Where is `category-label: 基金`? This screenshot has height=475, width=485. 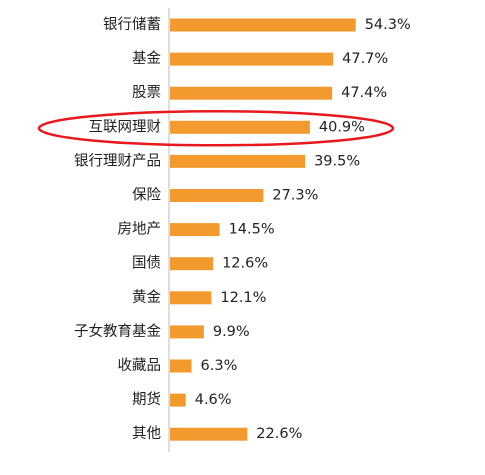 category-label: 基金 is located at coordinates (146, 58).